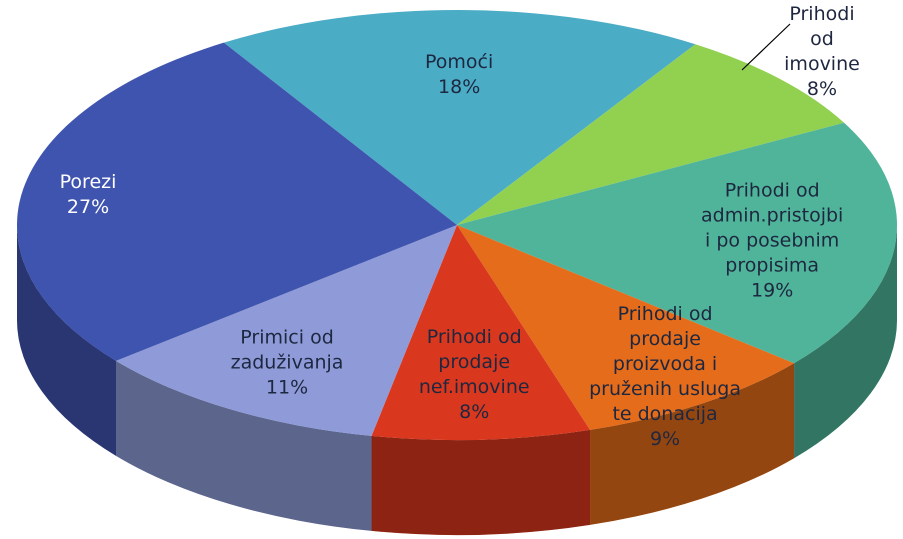  Describe the element at coordinates (822, 39) in the screenshot. I see `category-label: Prihodi od imovine` at that location.